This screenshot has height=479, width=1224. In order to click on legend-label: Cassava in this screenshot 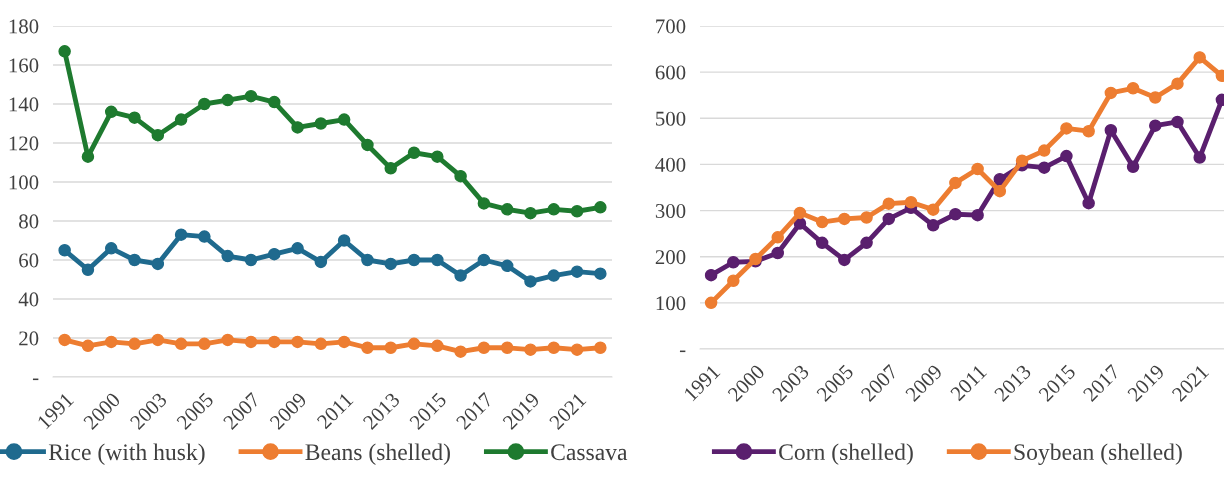, I will do `click(589, 452)`.